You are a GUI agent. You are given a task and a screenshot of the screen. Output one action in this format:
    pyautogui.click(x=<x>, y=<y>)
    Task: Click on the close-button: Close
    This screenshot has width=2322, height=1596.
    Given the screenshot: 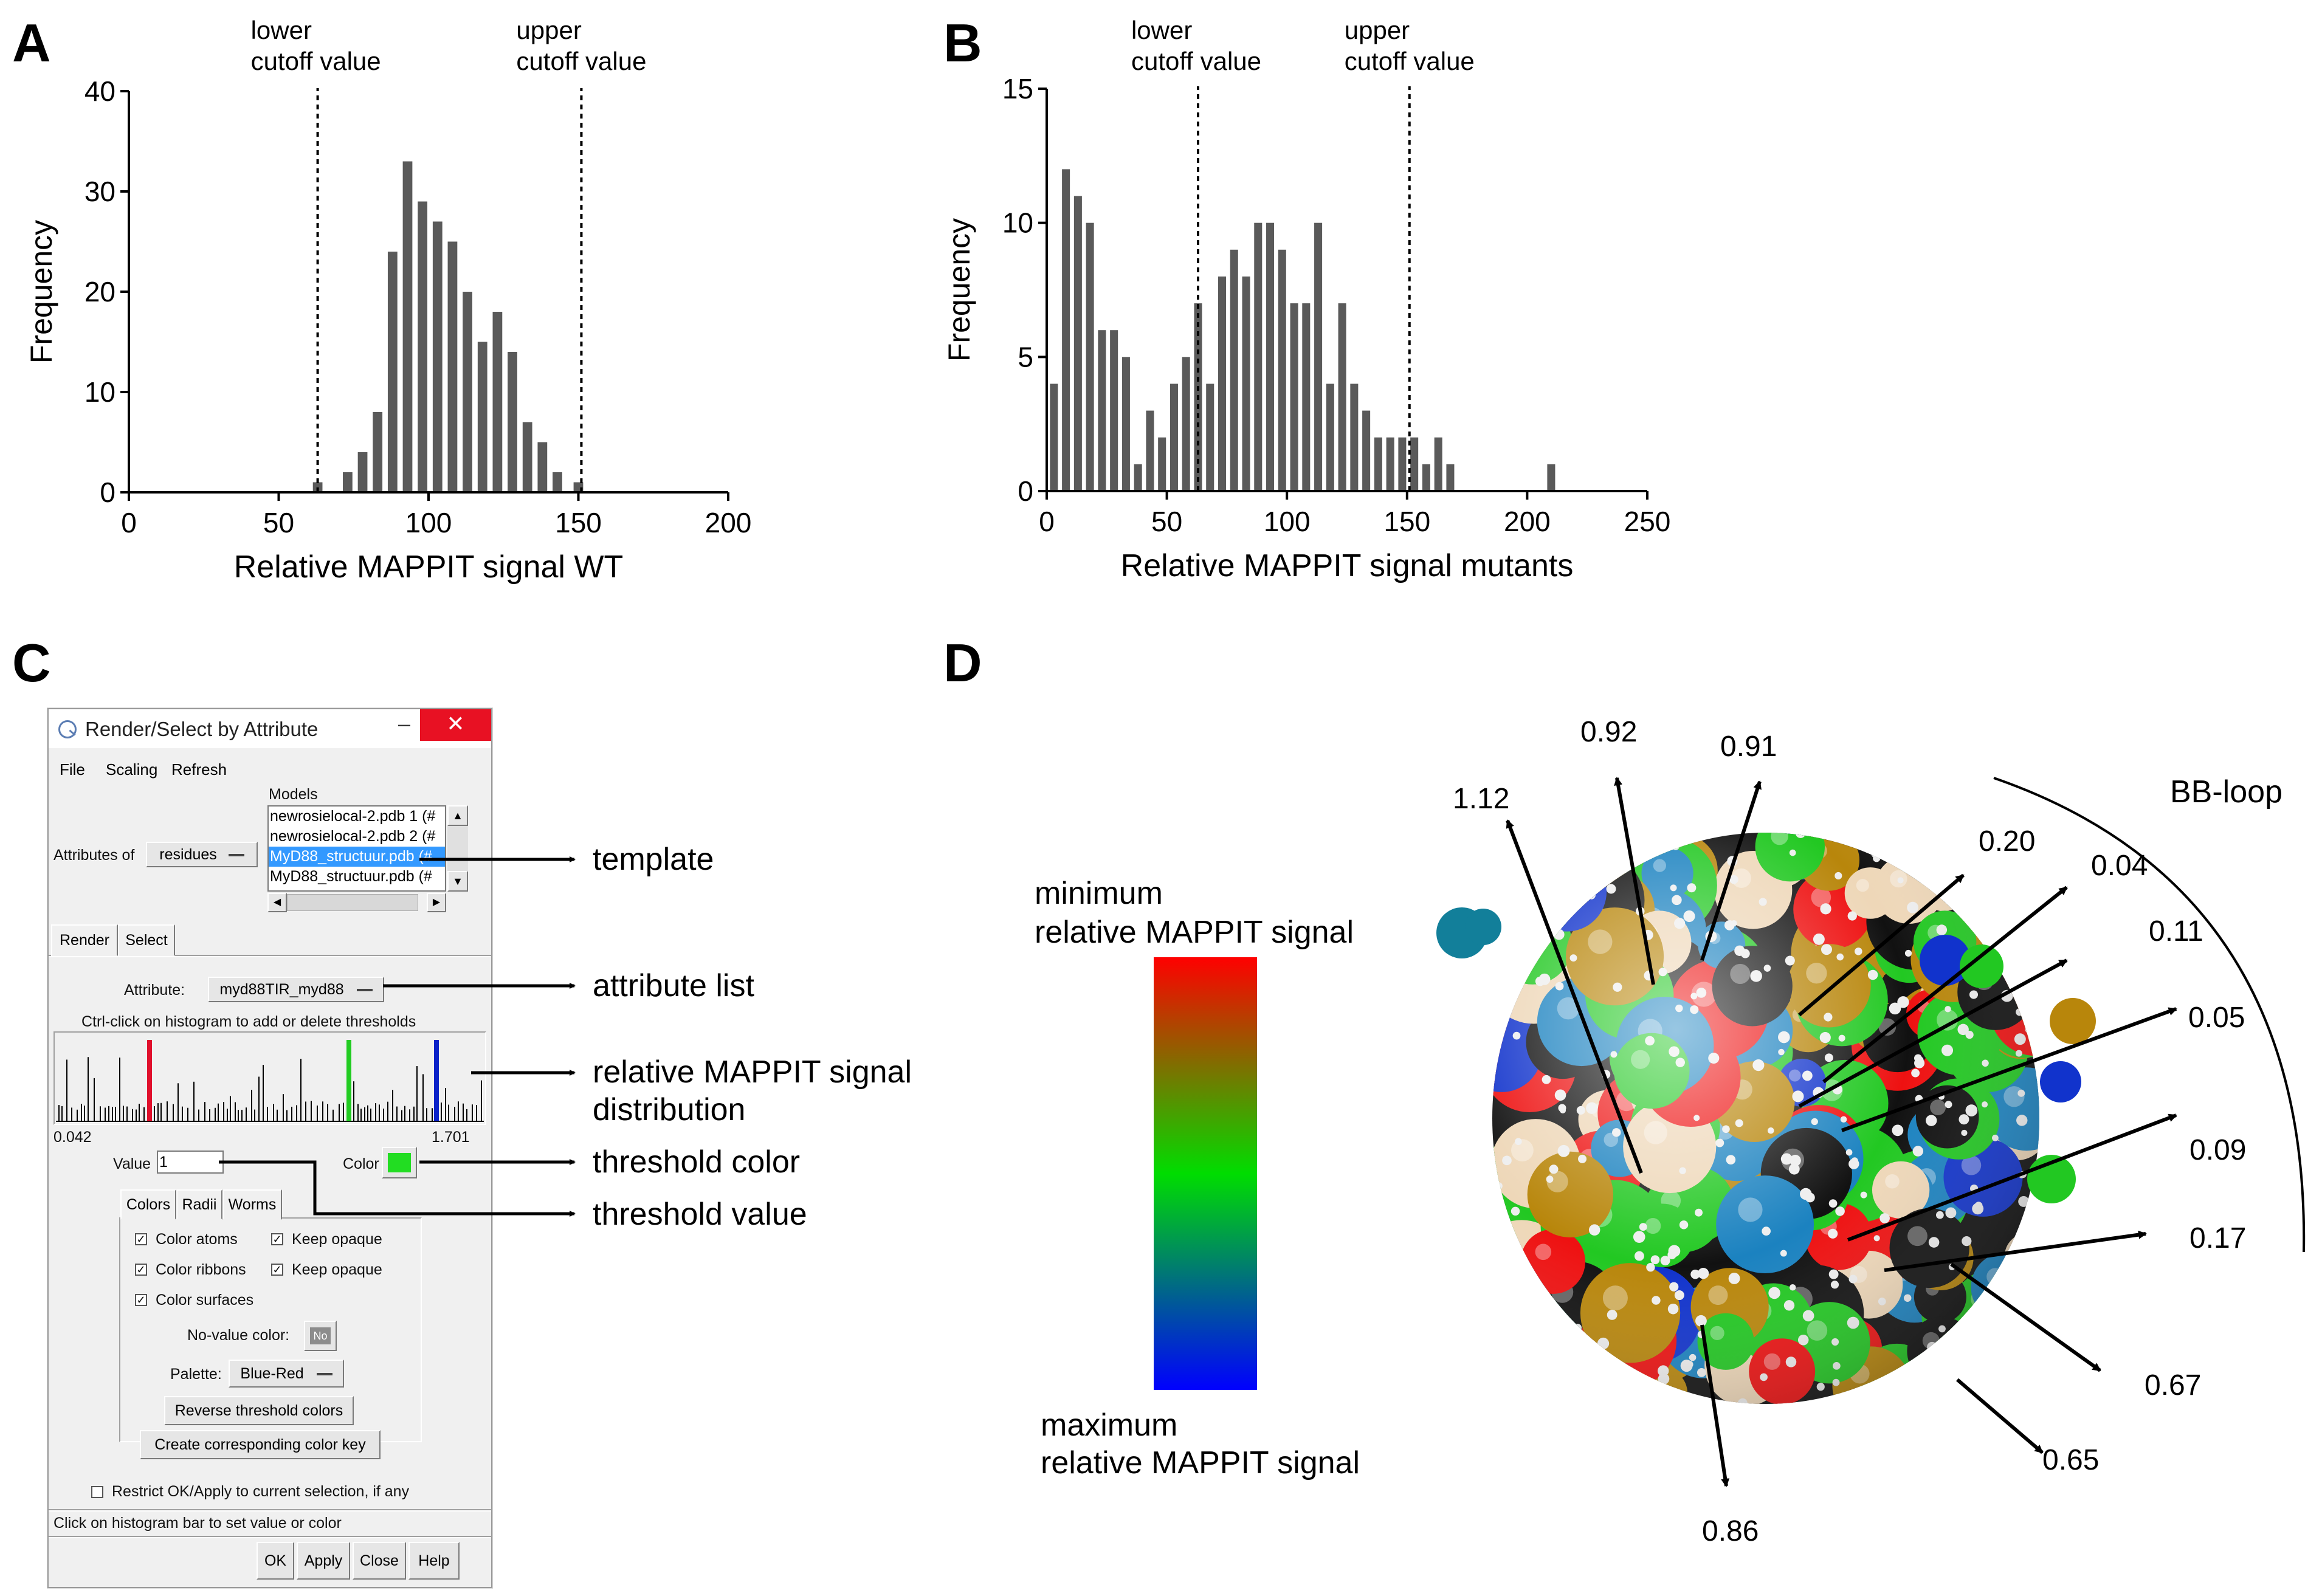 What is the action you would take?
    pyautogui.click(x=379, y=1561)
    